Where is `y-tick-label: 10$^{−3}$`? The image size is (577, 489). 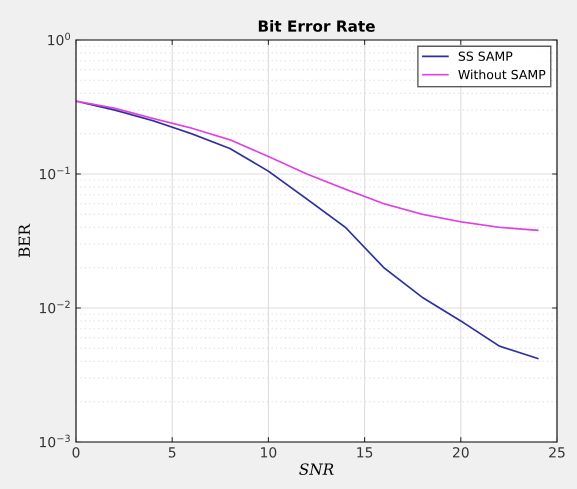 y-tick-label: 10$^{−3}$ is located at coordinates (55, 441).